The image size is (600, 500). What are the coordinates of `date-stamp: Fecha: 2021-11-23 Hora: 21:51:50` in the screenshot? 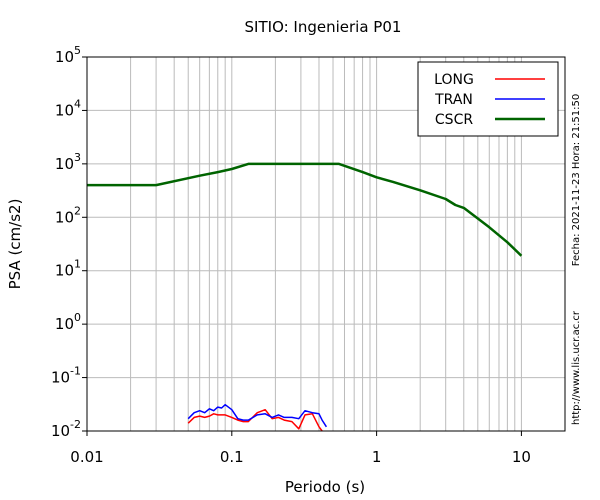 It's located at (576, 180).